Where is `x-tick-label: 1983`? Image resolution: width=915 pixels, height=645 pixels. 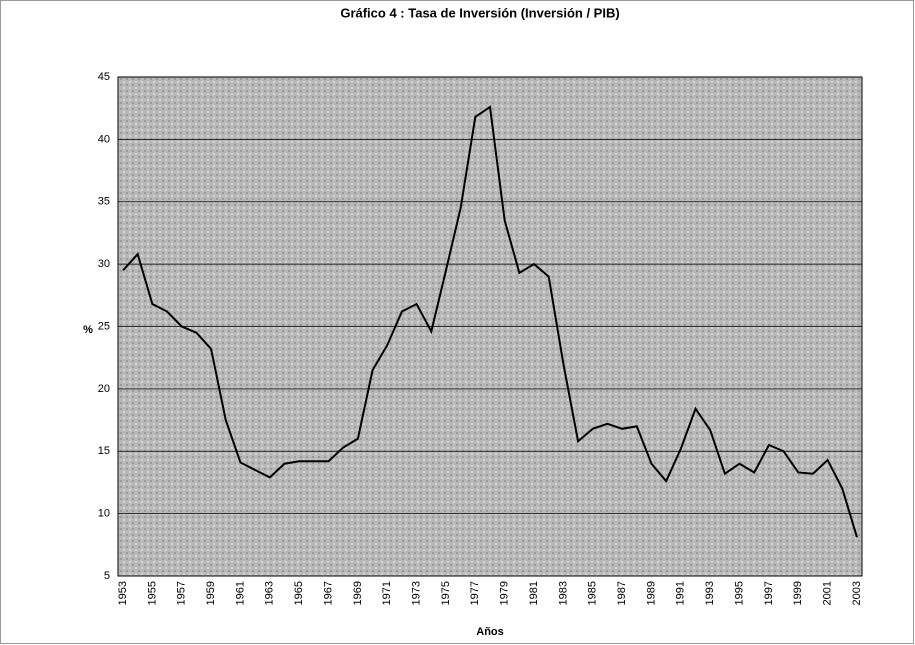 x-tick-label: 1983 is located at coordinates (563, 593).